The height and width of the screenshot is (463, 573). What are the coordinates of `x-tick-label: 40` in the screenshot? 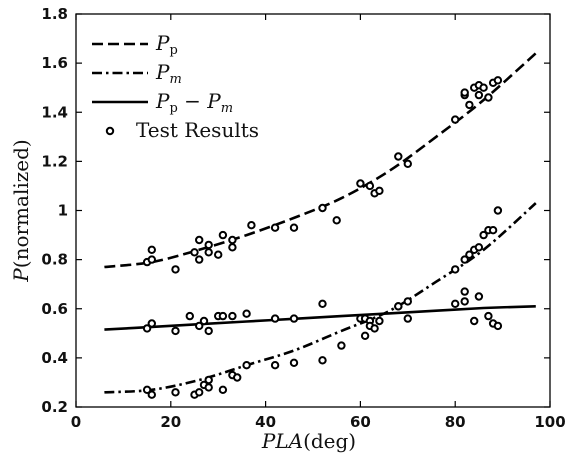 It's located at (265, 422).